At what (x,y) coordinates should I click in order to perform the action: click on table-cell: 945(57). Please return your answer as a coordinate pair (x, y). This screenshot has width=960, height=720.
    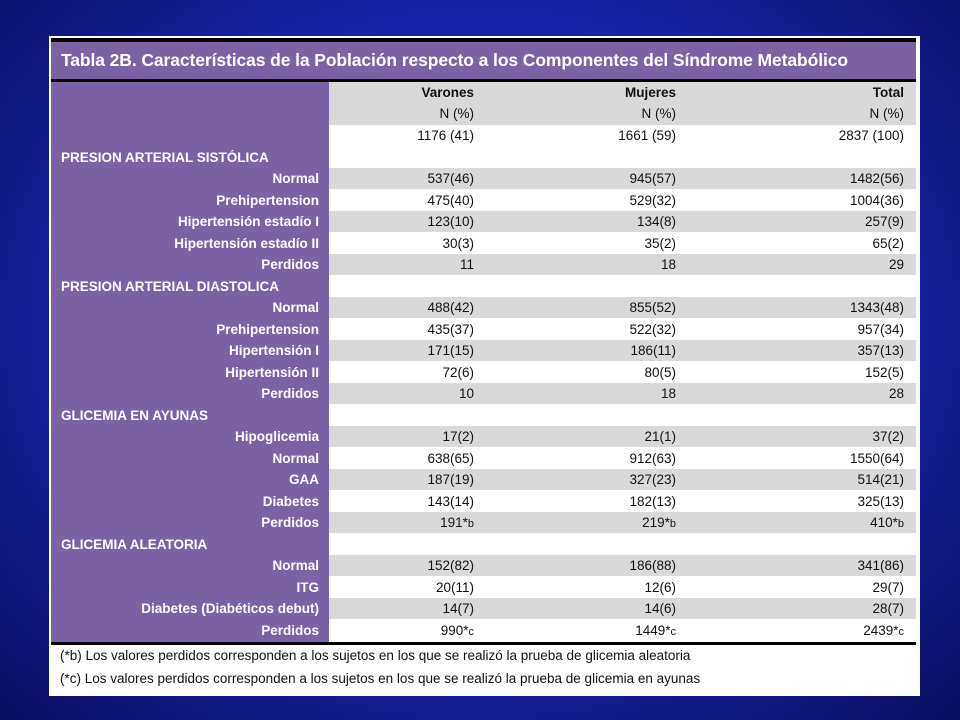
    Looking at the image, I should click on (652, 178).